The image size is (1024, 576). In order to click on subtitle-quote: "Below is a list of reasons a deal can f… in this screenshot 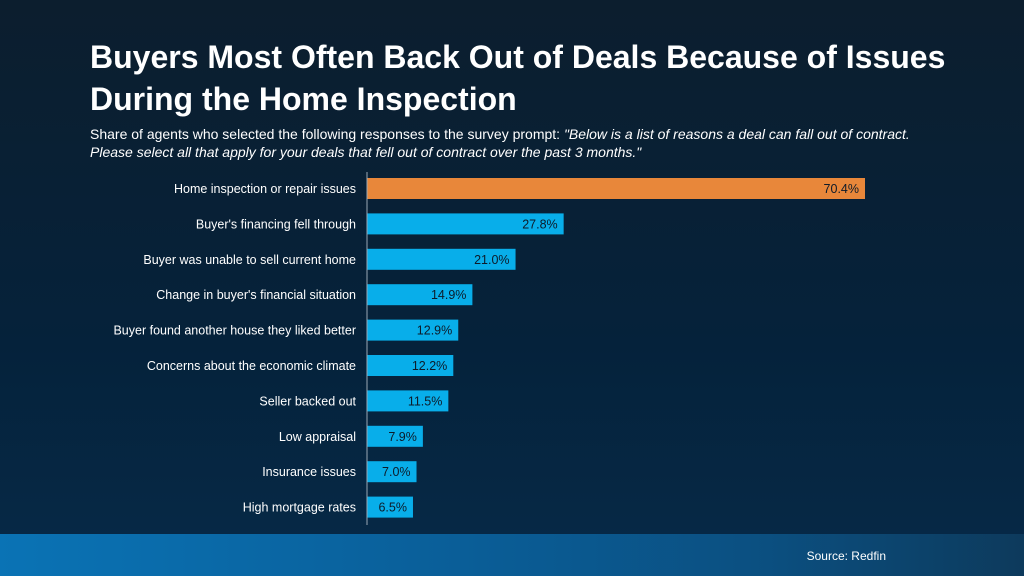, I will do `click(500, 143)`.